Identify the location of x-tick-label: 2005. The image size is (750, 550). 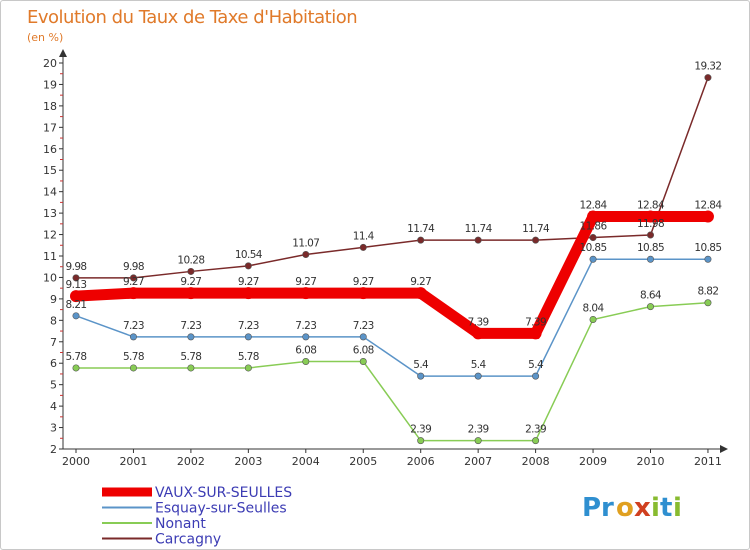
(363, 461).